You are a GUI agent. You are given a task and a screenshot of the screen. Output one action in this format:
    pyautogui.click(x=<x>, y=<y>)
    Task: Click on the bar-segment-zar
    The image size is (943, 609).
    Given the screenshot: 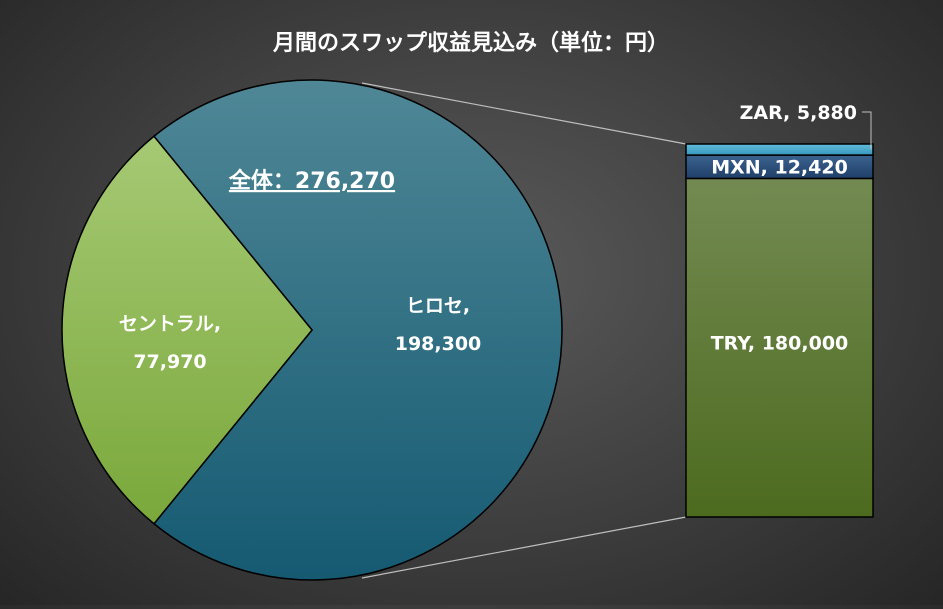 What is the action you would take?
    pyautogui.click(x=779, y=149)
    